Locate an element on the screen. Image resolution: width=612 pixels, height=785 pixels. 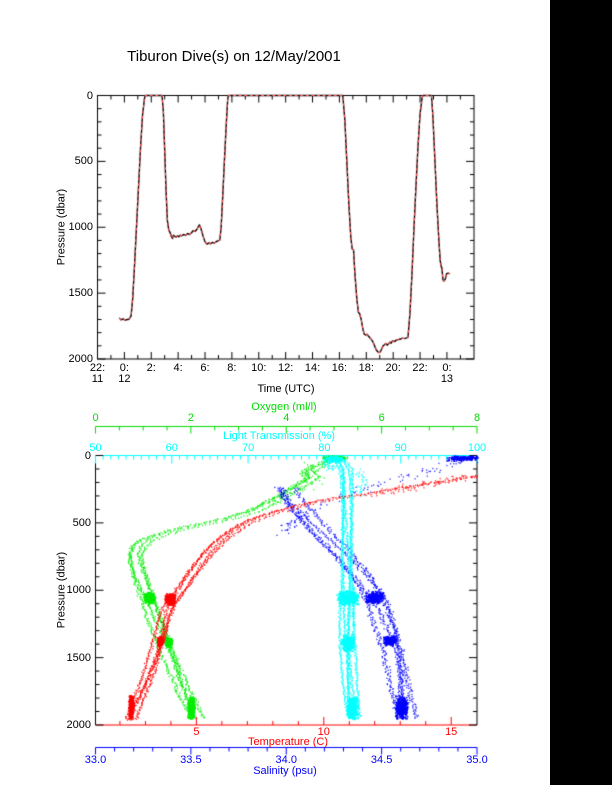
salinity-tick-label: 34.0 is located at coordinates (286, 760).